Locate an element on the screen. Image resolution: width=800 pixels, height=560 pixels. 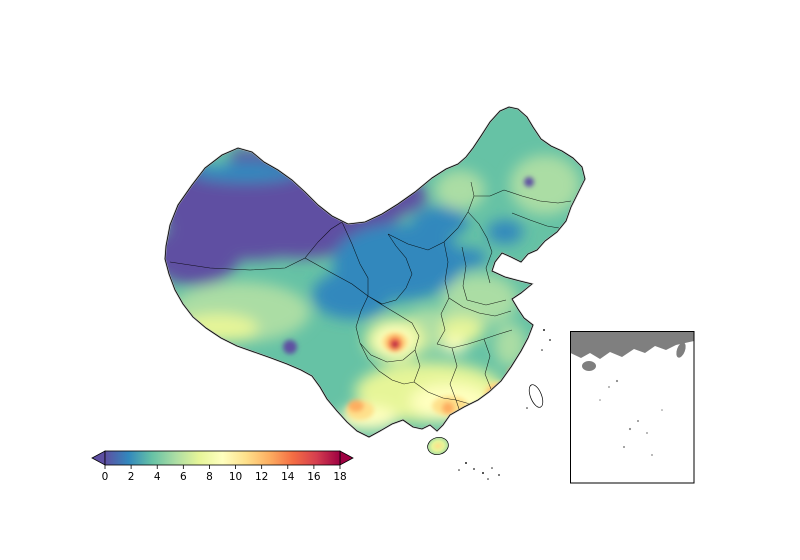
inset-content is located at coordinates (632, 393).